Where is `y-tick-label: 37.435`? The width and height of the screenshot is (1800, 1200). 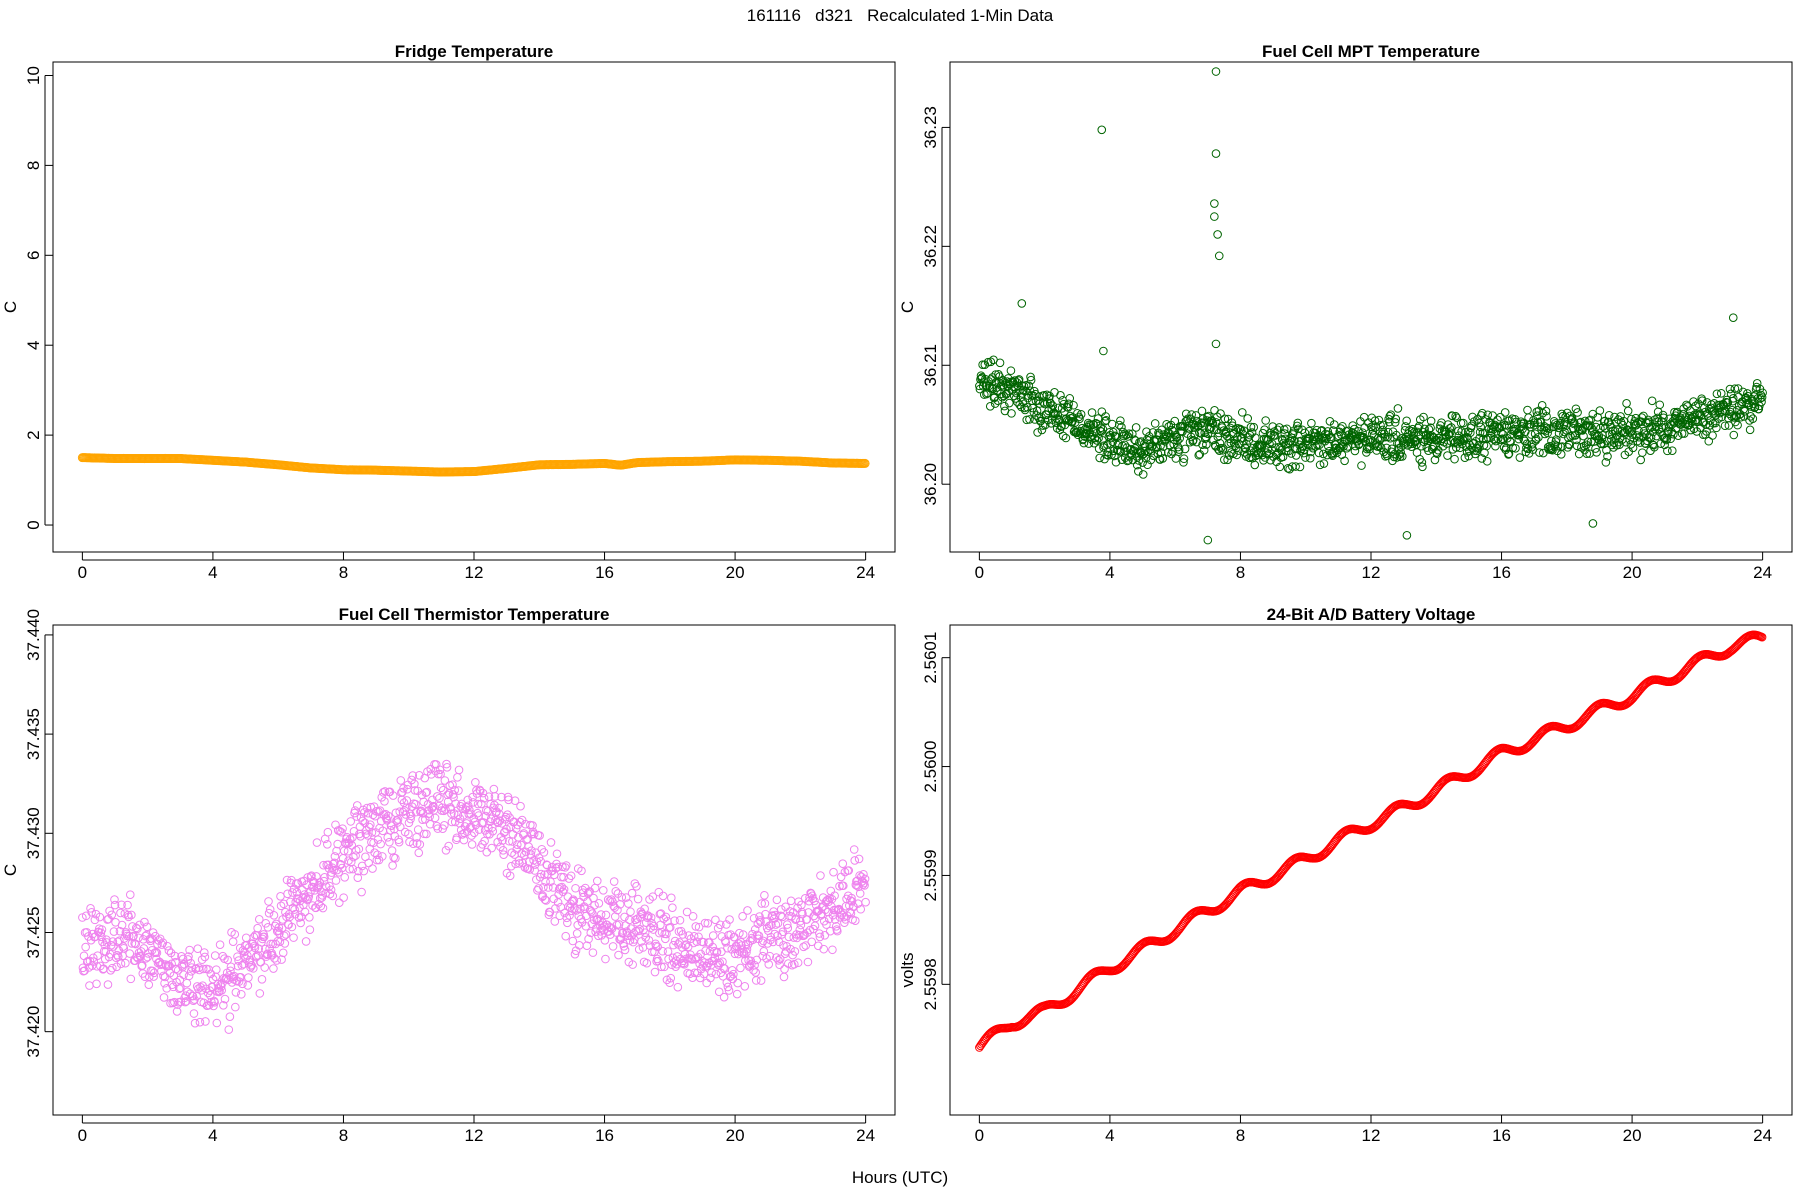
y-tick-label: 37.435 is located at coordinates (33, 734).